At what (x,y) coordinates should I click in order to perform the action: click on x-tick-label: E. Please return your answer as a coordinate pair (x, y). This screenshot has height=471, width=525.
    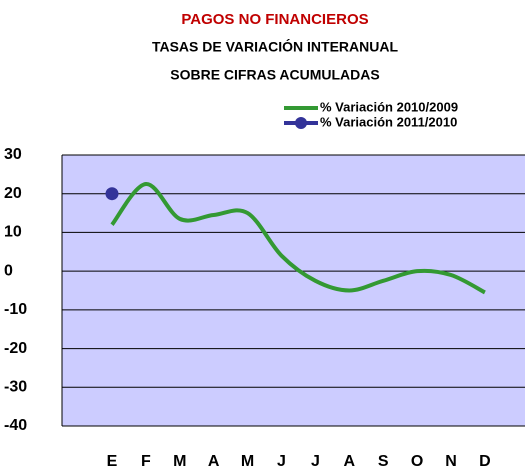
    Looking at the image, I should click on (112, 461).